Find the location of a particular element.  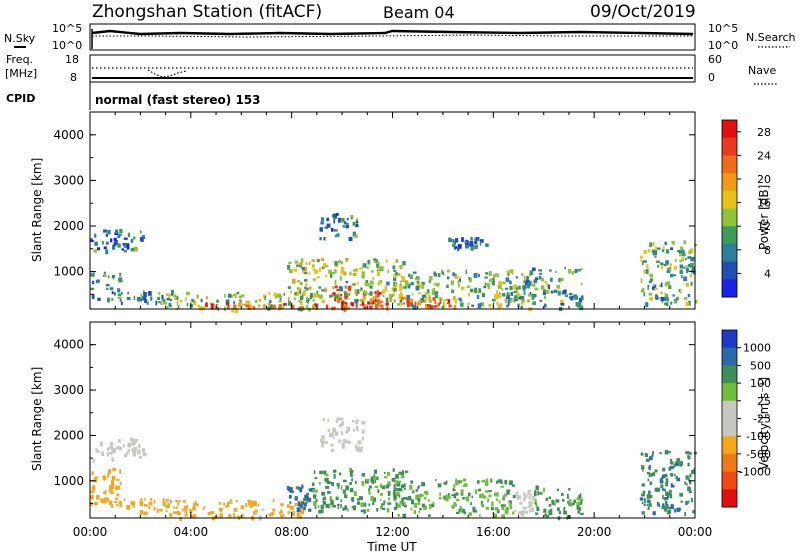

y-tick-label: 1000 is located at coordinates (68, 481).